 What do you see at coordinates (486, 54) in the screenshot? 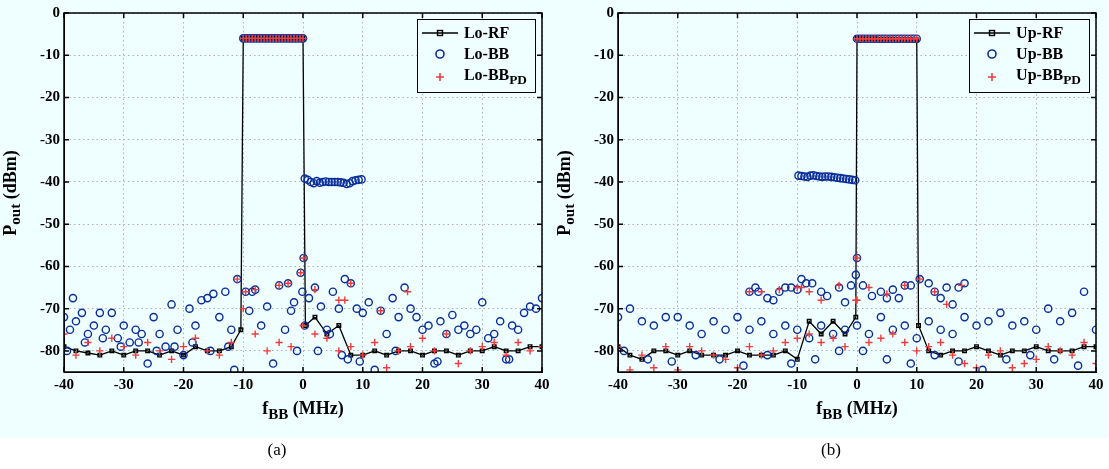
I see `legend-label: Lo-BB` at bounding box center [486, 54].